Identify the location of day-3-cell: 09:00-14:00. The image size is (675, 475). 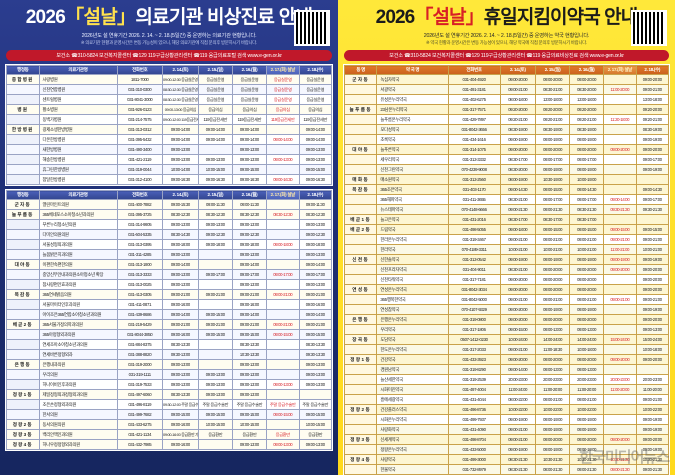
(249, 140).